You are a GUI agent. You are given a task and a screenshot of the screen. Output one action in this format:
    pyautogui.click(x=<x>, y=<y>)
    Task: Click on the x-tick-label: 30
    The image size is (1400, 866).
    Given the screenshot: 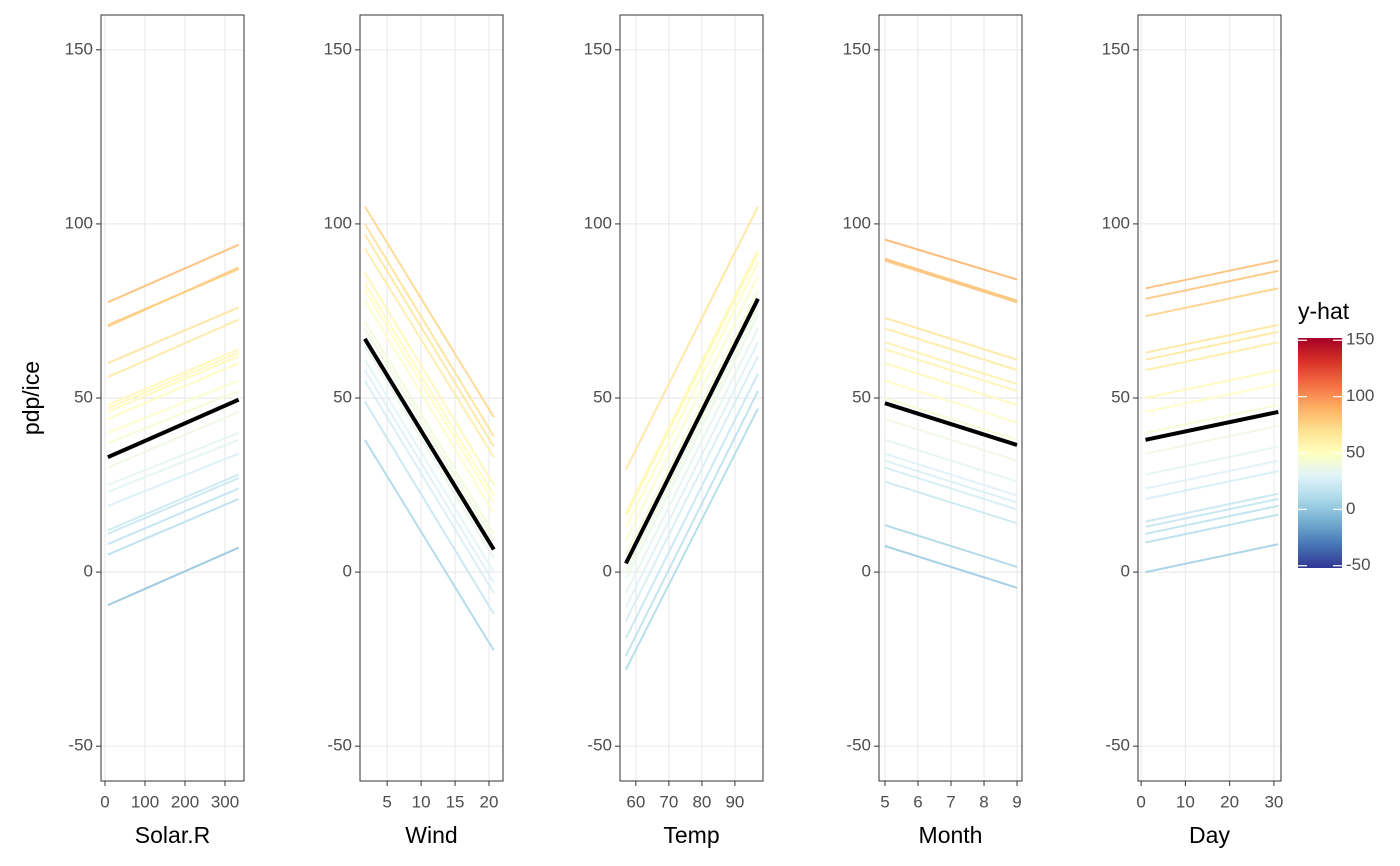 What is the action you would take?
    pyautogui.click(x=1273, y=801)
    